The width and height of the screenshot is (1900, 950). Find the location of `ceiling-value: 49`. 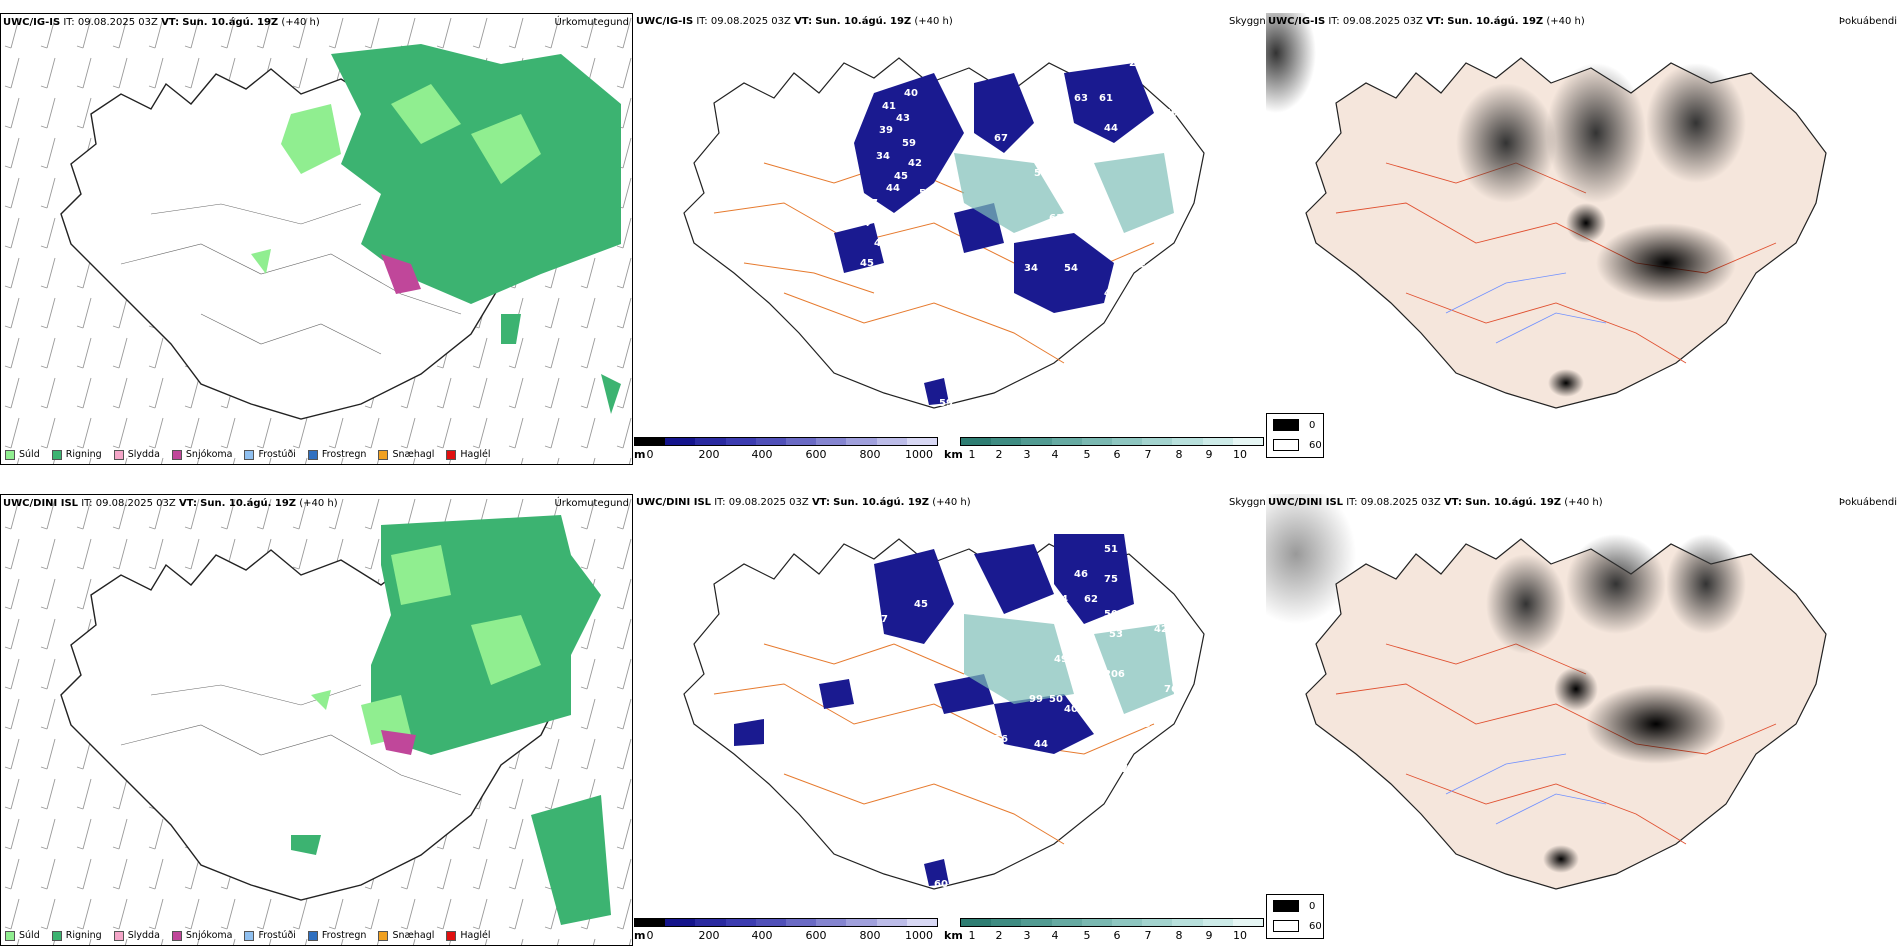

ceiling-value: 49 is located at coordinates (1111, 293).